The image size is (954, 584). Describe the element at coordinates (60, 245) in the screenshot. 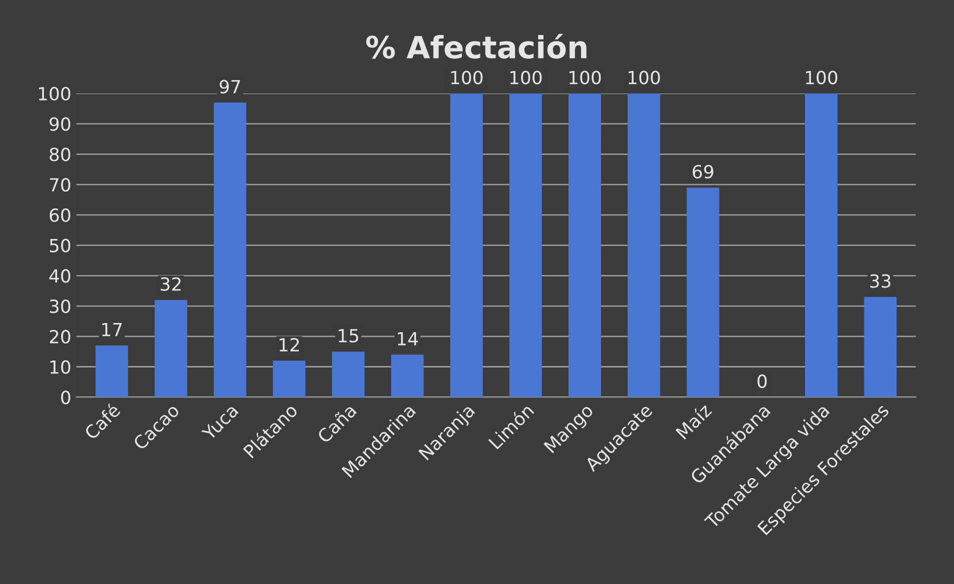

I see `y-tick-label: 50` at that location.